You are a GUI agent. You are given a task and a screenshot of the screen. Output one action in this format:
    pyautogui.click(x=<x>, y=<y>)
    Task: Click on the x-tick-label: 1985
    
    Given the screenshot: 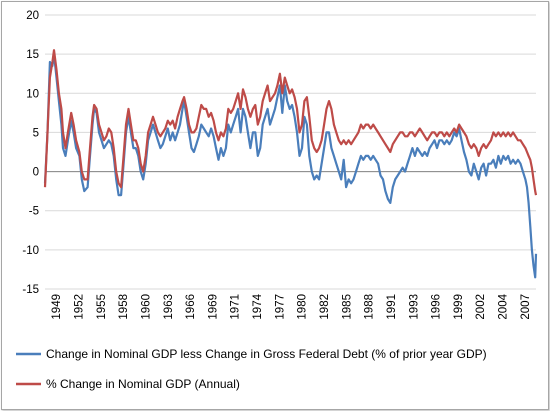 What is the action you would take?
    pyautogui.click(x=347, y=307)
    